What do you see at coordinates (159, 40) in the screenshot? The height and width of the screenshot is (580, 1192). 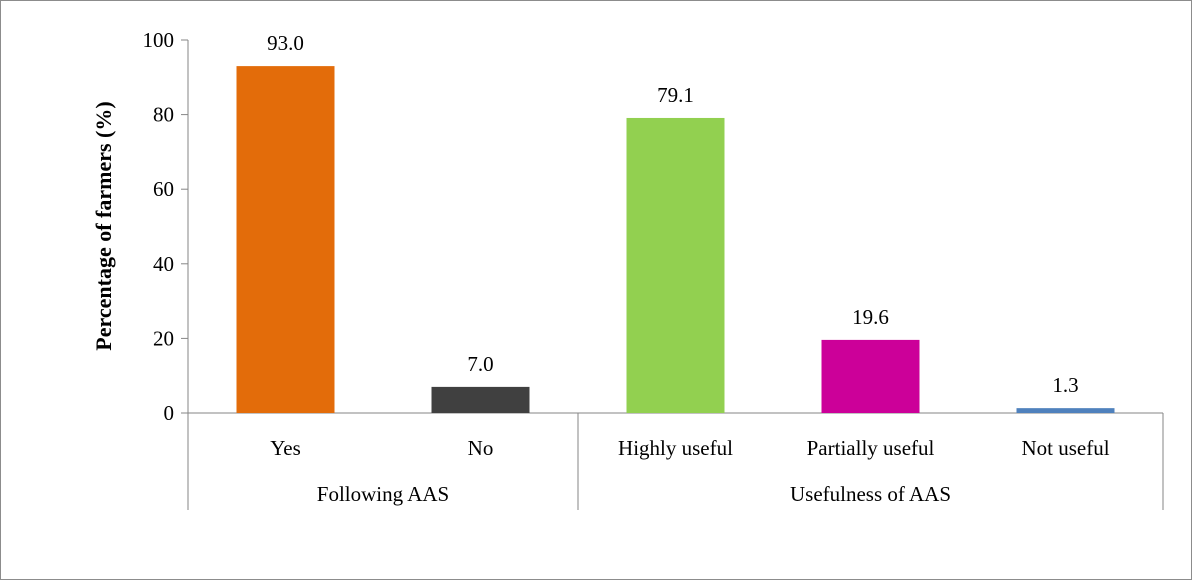 I see `y-tick-label: 100` at bounding box center [159, 40].